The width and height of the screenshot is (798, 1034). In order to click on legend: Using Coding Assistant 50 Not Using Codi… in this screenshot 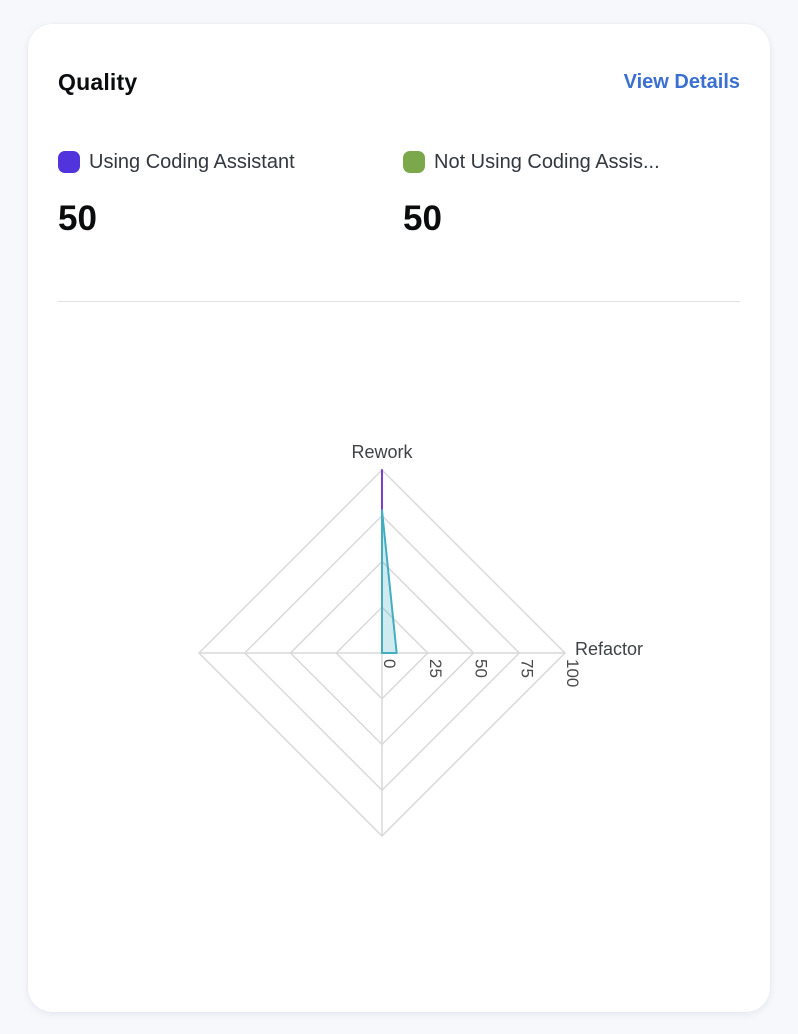, I will do `click(399, 193)`.